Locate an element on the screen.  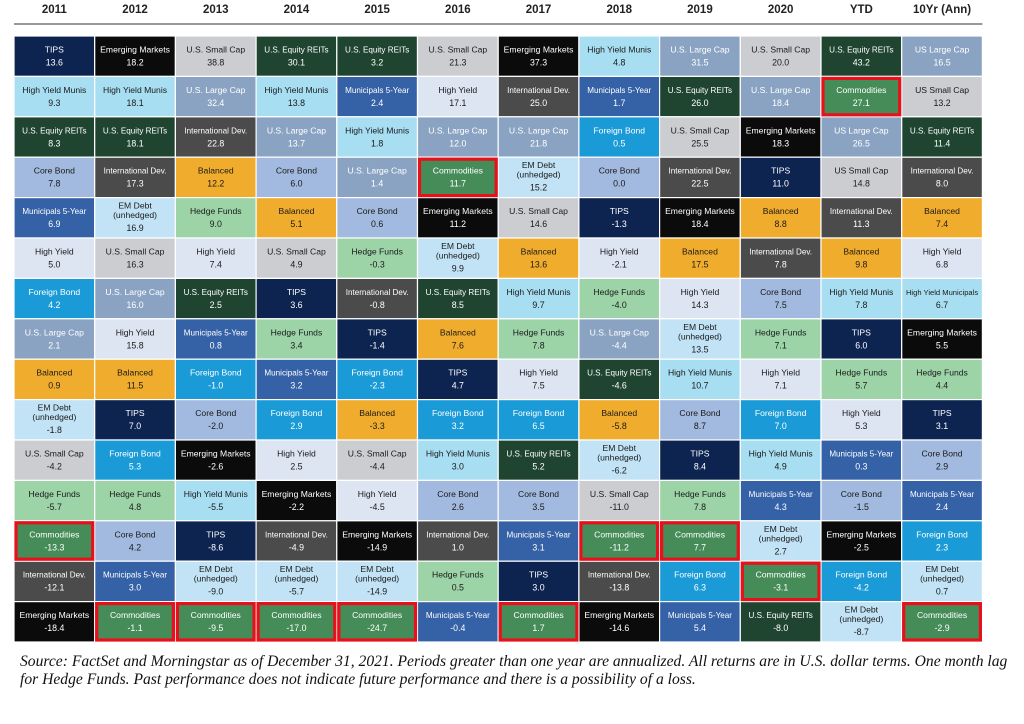
cell-return-value: 38.8 is located at coordinates (215, 63).